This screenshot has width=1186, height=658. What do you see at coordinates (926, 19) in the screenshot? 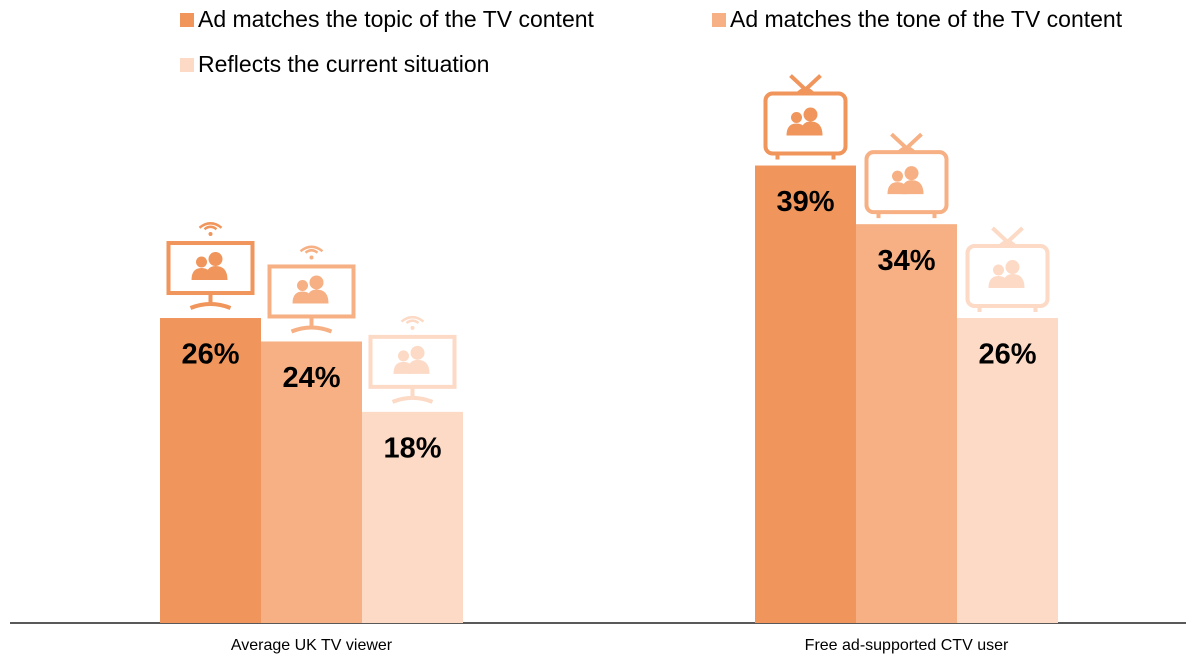
I see `legend-label: Ad matches the tone of the TV content` at bounding box center [926, 19].